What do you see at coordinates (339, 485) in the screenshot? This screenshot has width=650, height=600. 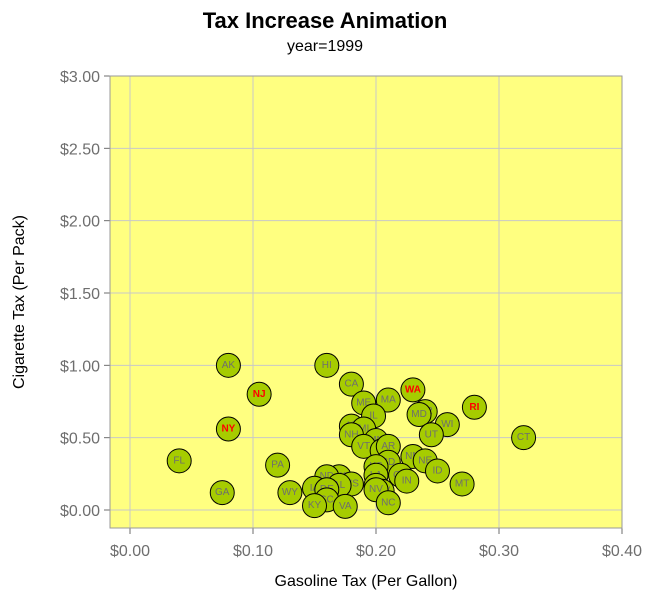 I see `point-label: AL` at bounding box center [339, 485].